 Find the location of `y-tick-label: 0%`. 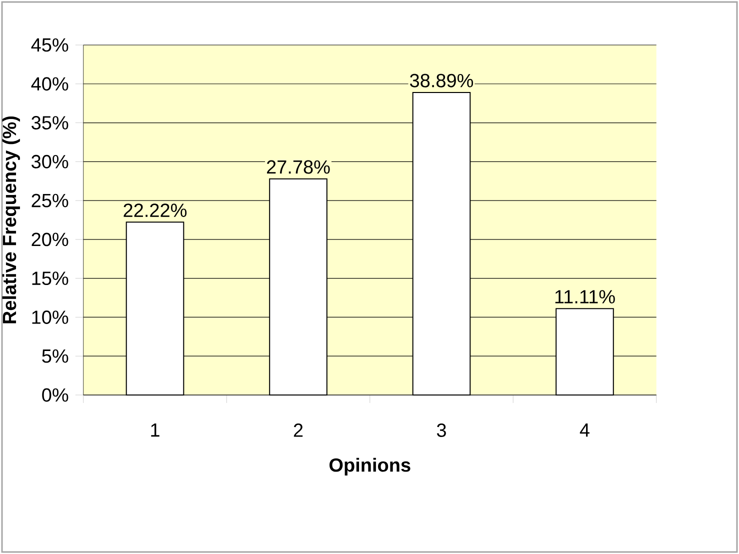

y-tick-label: 0% is located at coordinates (55, 395).